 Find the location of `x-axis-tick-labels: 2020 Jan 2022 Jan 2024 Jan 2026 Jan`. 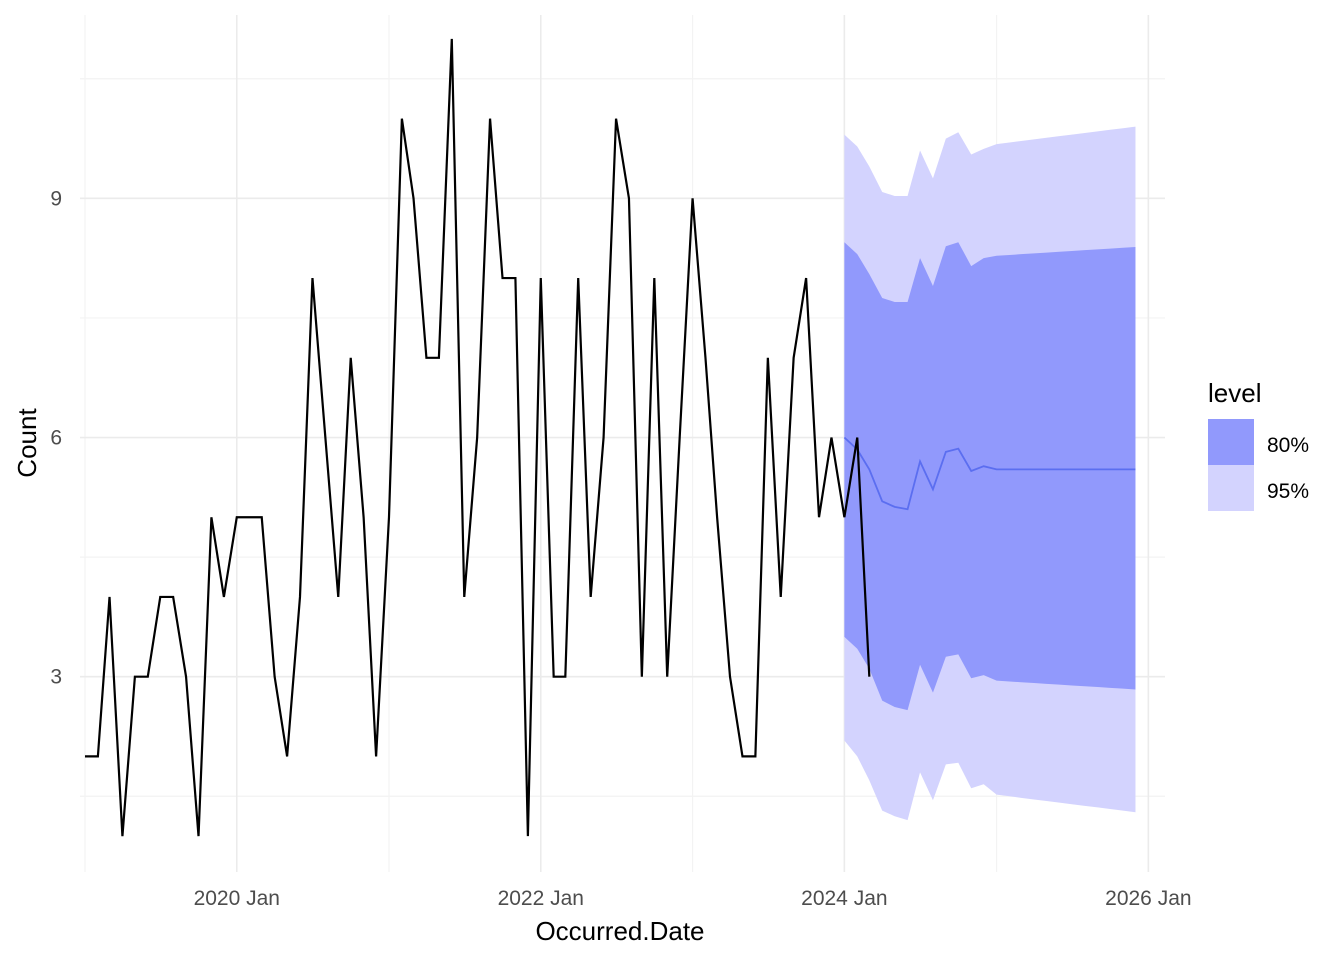

x-axis-tick-labels: 2020 Jan 2022 Jan 2024 Jan 2026 Jan is located at coordinates (693, 898).